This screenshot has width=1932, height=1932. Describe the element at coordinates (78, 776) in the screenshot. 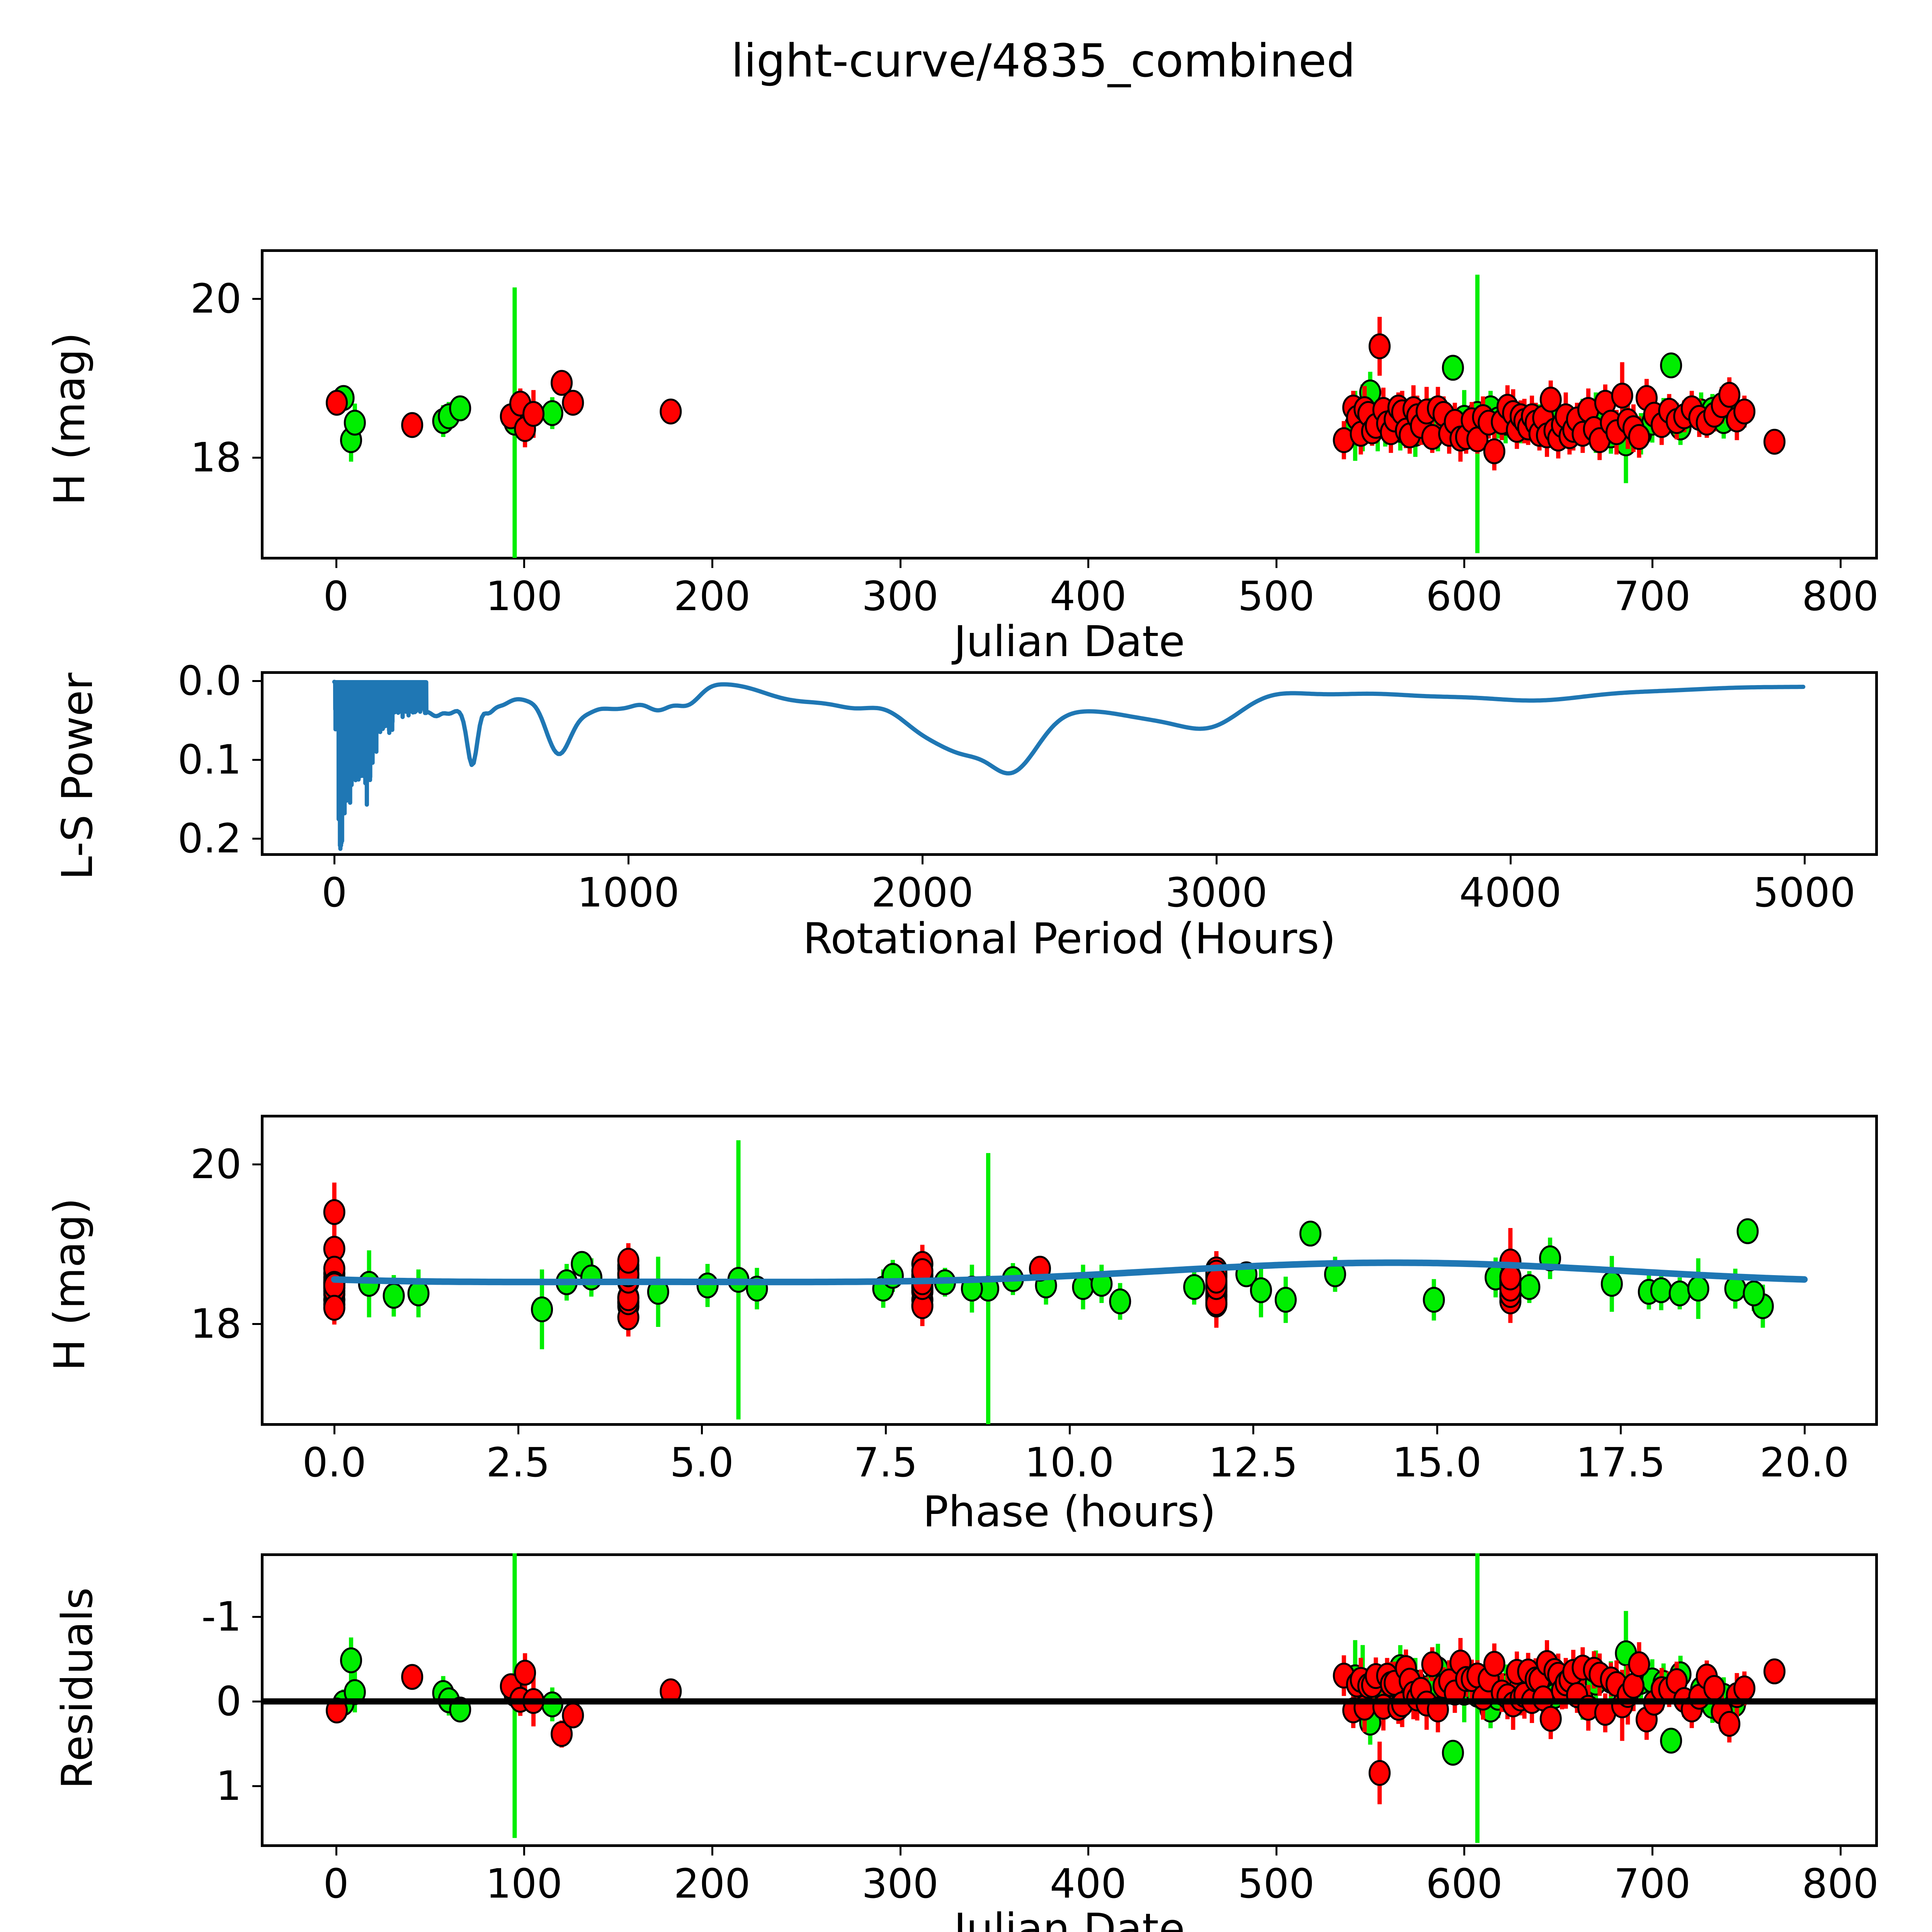

I see `periodogram-ylabel: L-S Power` at that location.